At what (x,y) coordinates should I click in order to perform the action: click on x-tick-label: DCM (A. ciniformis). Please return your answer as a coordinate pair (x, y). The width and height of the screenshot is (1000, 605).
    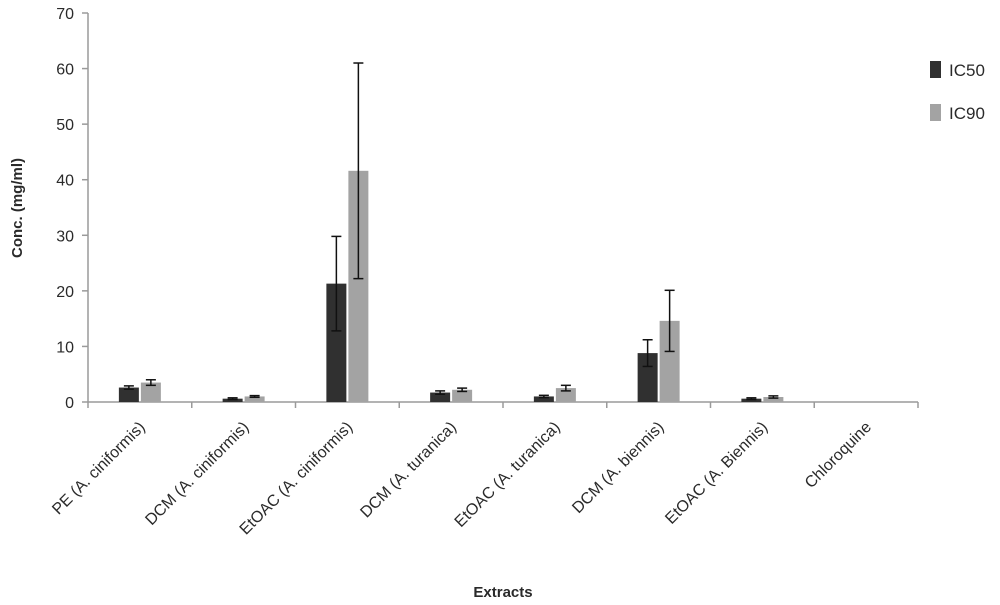
    Looking at the image, I should click on (197, 474).